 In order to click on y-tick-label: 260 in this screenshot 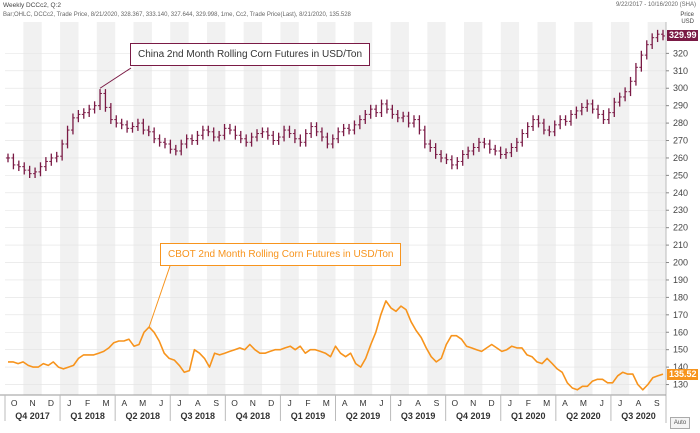, I will do `click(680, 158)`.